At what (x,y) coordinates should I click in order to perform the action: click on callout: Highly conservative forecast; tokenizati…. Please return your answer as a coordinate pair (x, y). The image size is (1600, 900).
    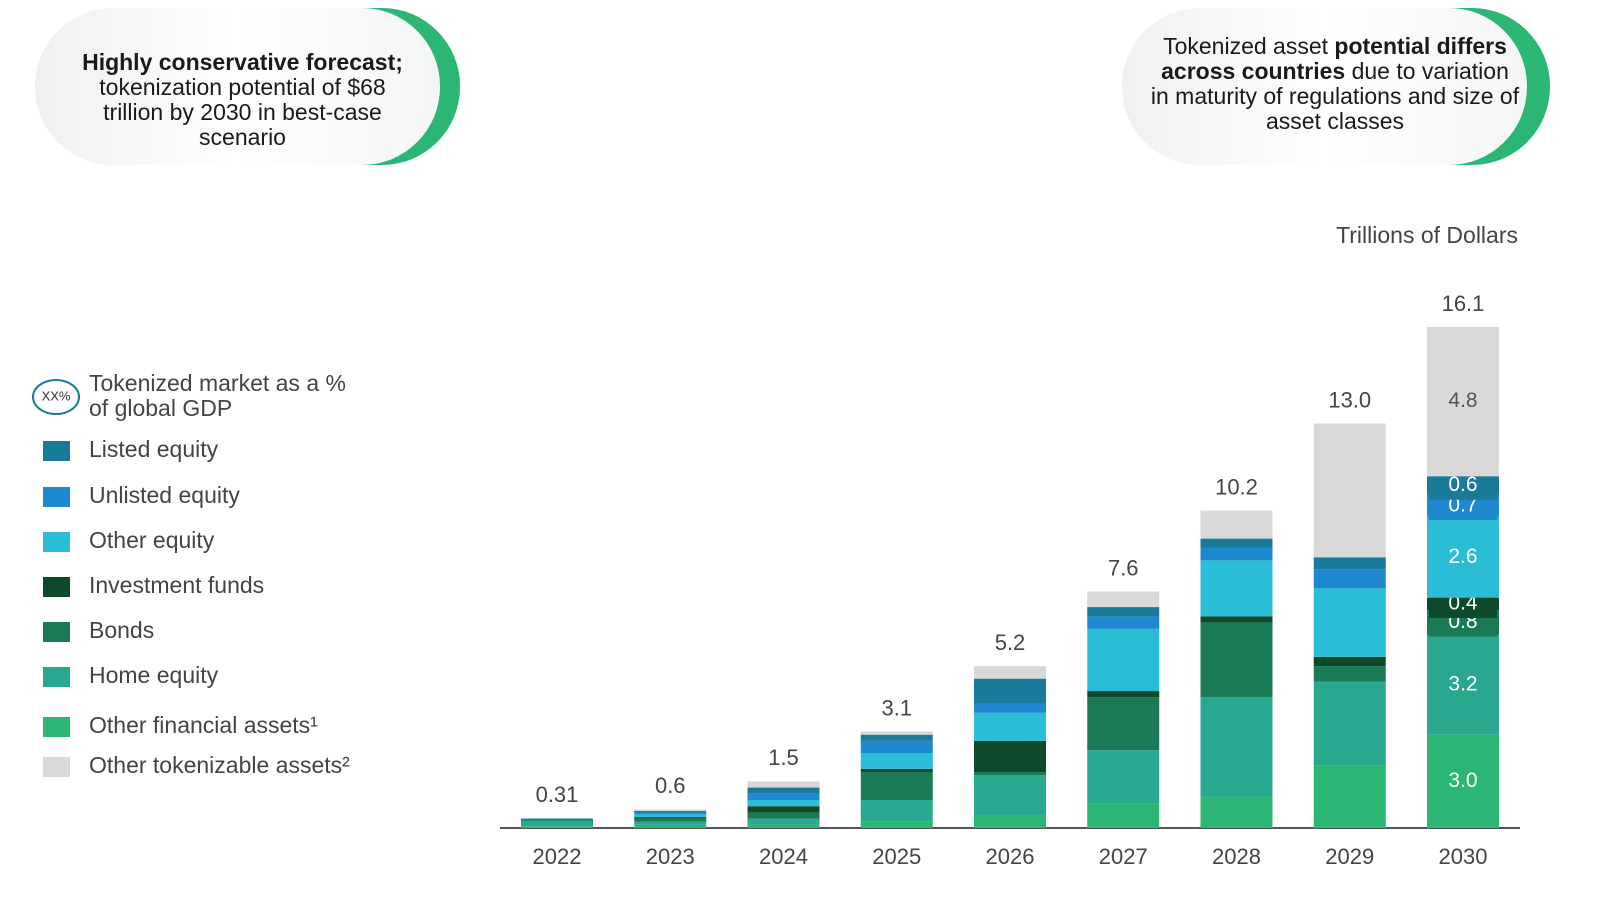
    Looking at the image, I should click on (242, 100).